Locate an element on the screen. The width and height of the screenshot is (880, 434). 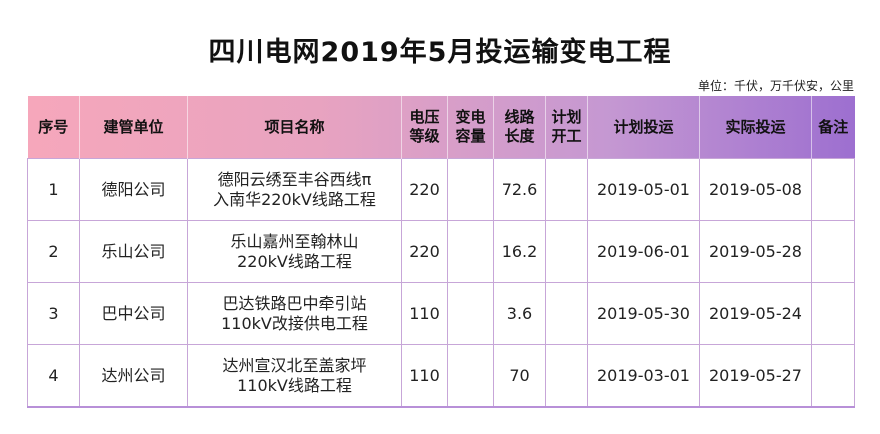
cell-project-line1: 德阳云绣至丰谷西线π is located at coordinates (294, 179).